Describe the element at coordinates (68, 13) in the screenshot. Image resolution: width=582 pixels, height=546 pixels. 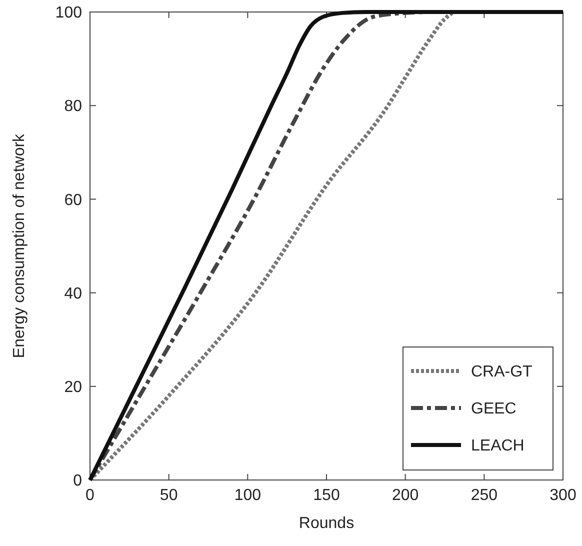
I see `y-tick-label: 100` at that location.